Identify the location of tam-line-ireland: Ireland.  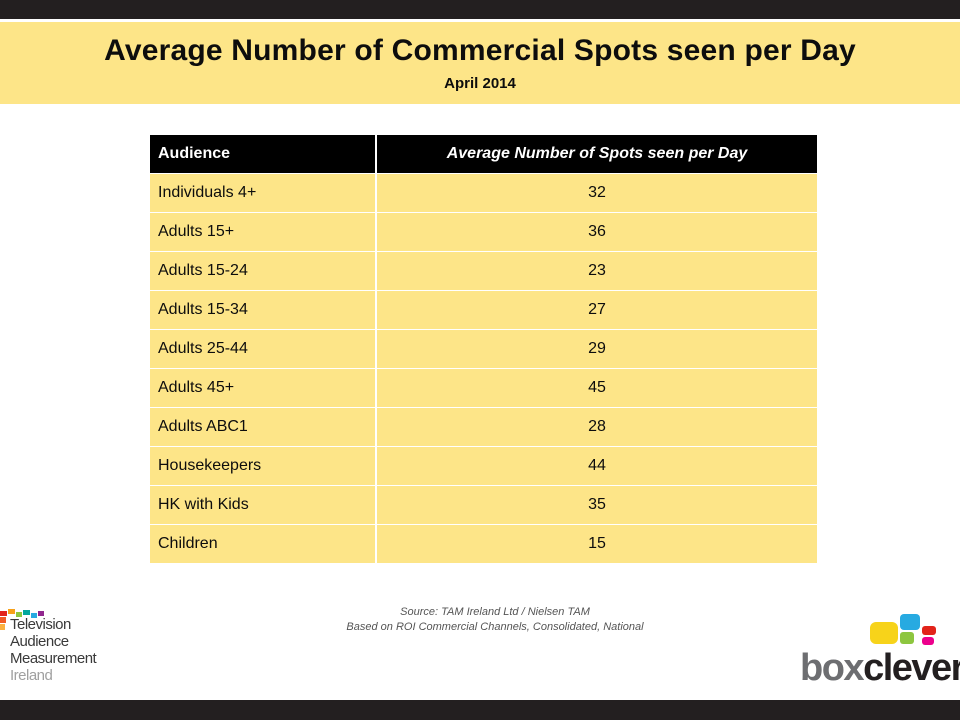
(31, 675).